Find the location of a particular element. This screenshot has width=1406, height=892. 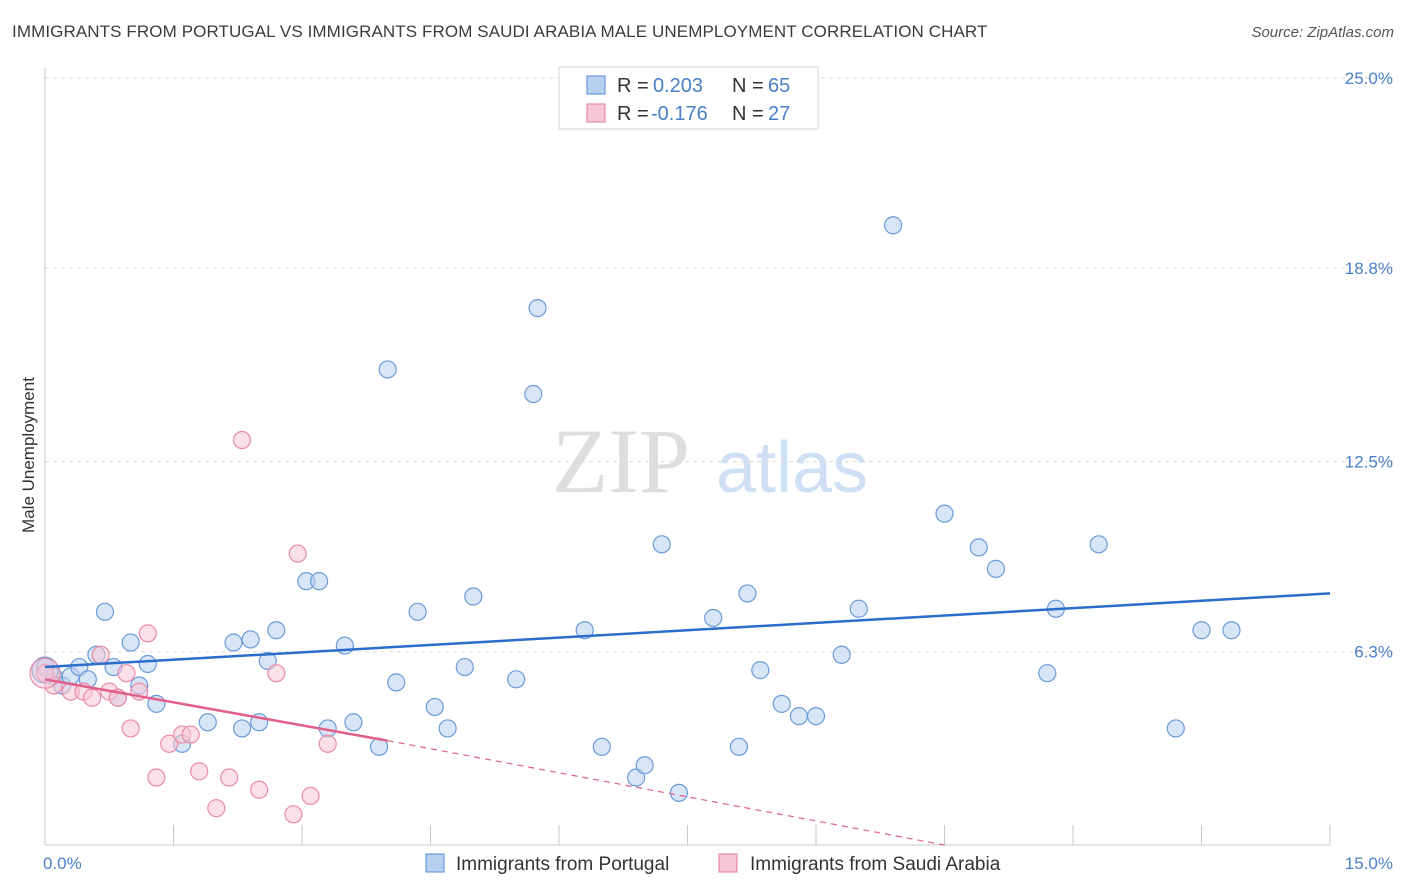

trend-line-portugal is located at coordinates (687, 630).